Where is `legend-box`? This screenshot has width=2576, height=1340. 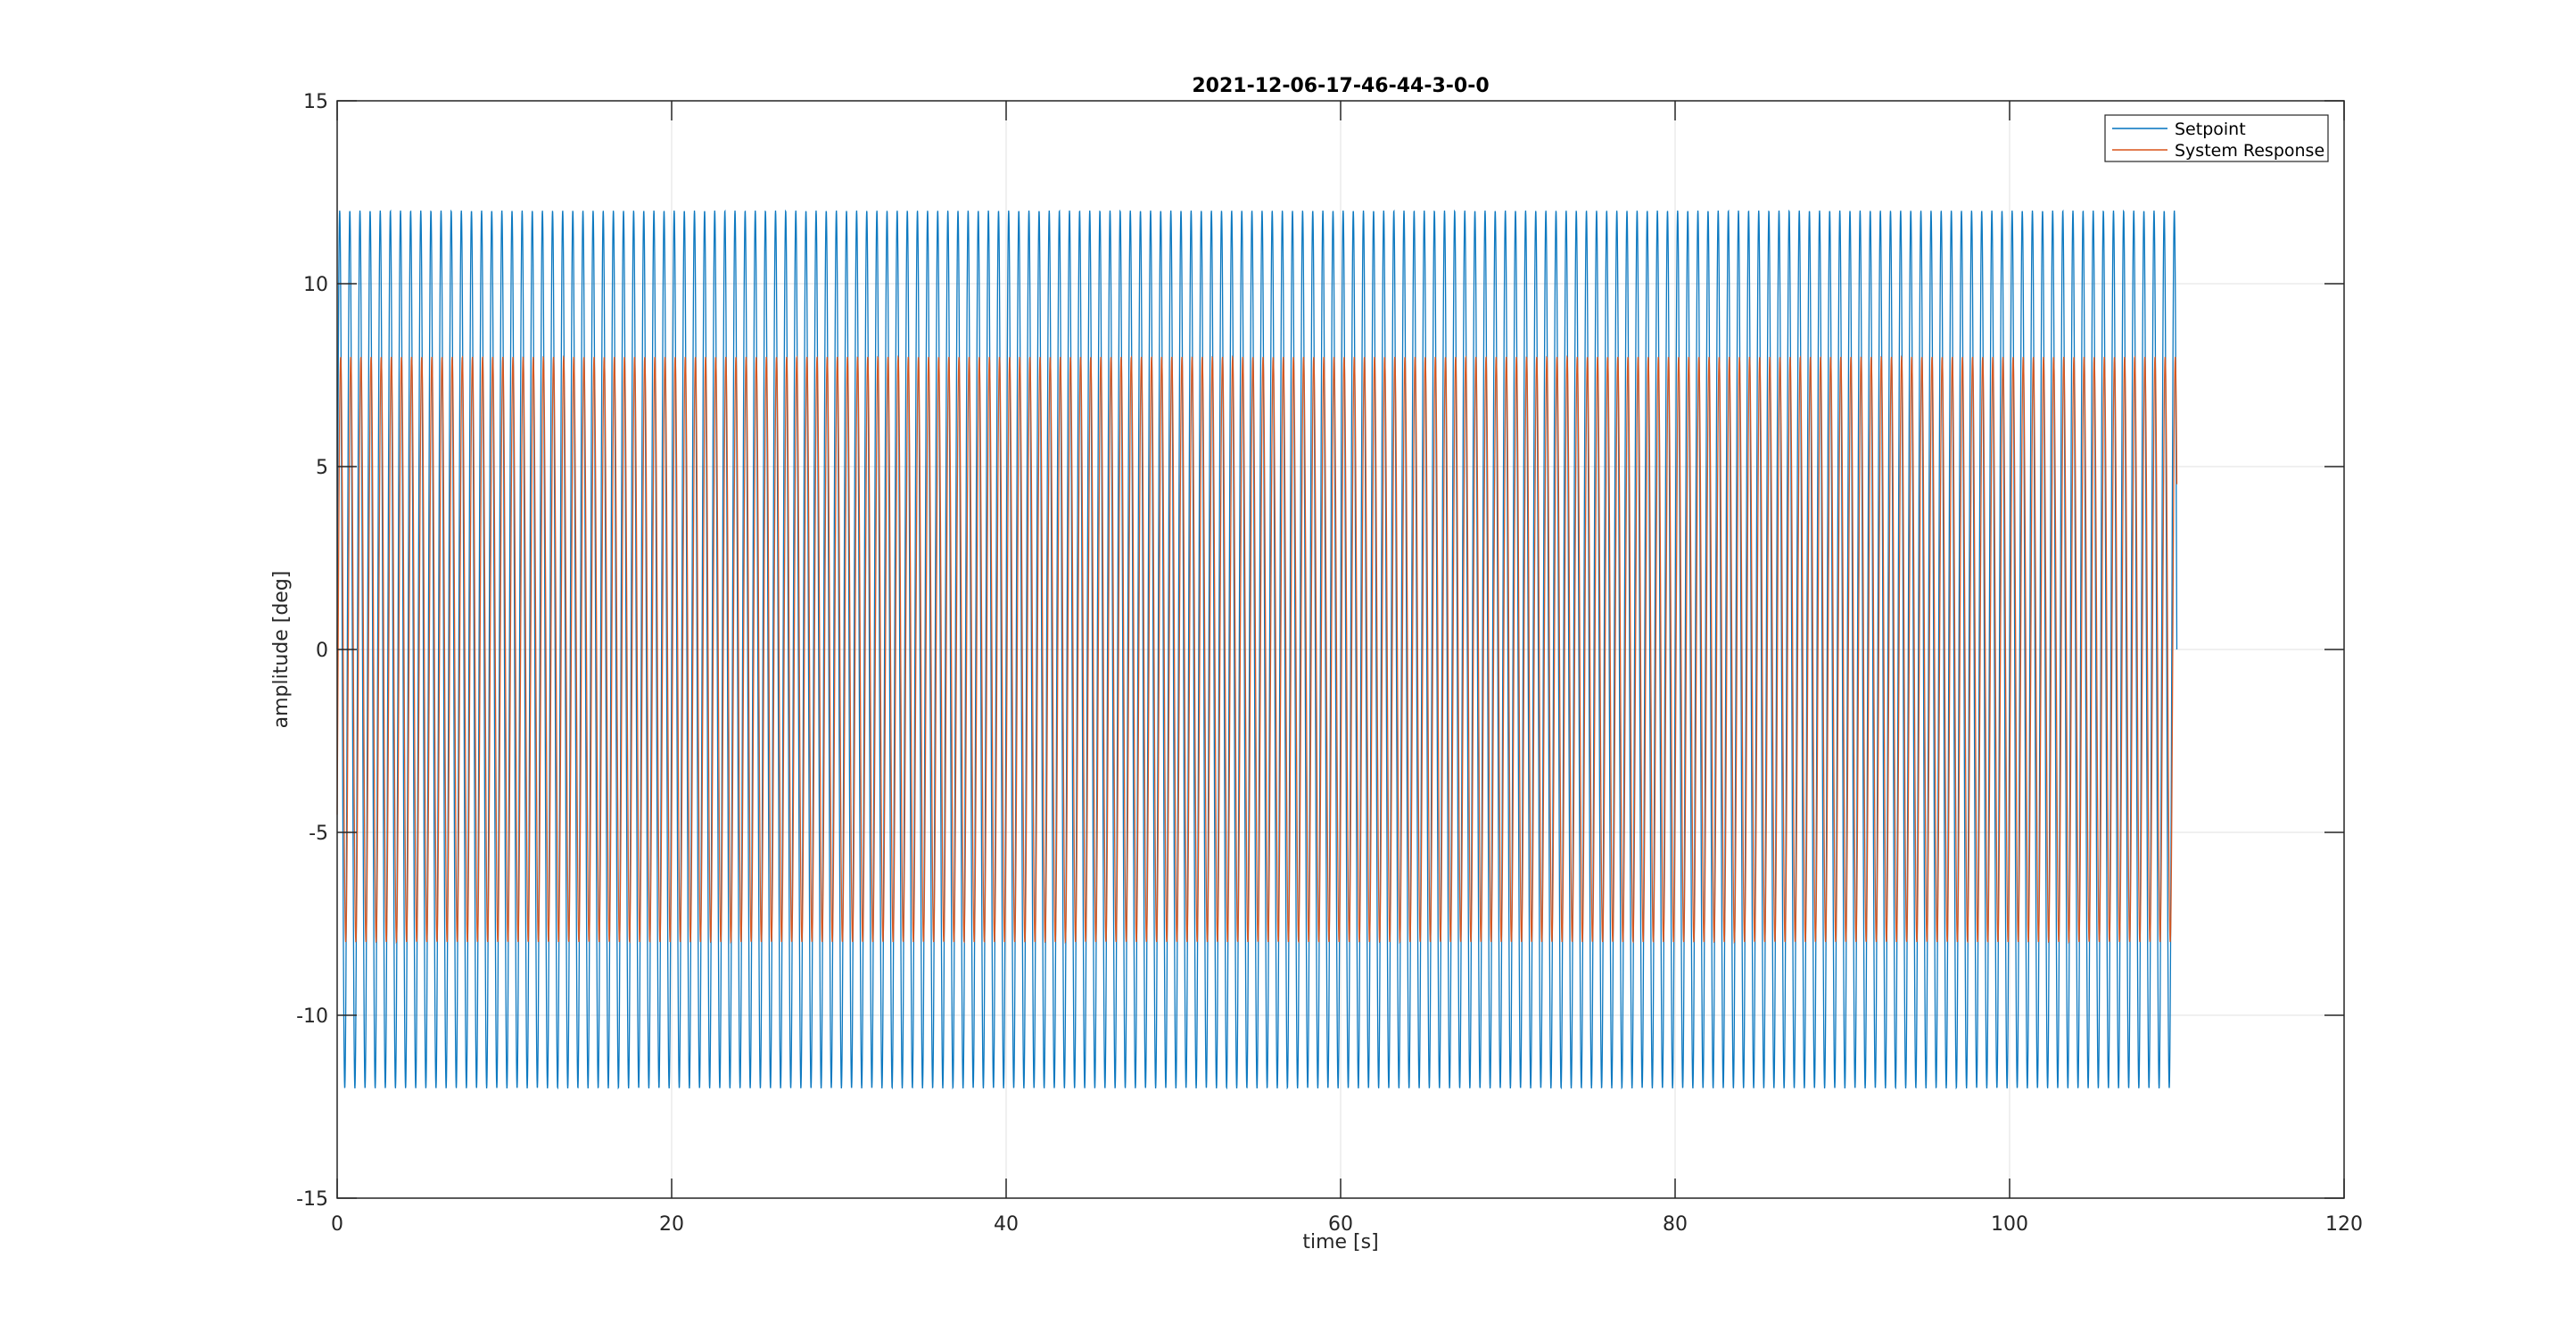 legend-box is located at coordinates (2217, 138).